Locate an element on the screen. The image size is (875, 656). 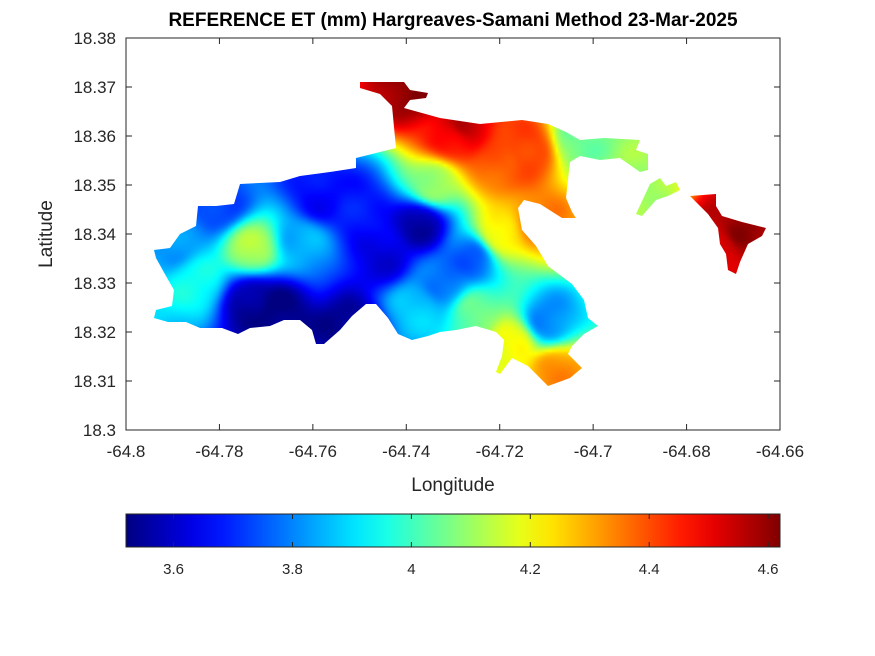
x-tick-label: -64.8 is located at coordinates (126, 451).